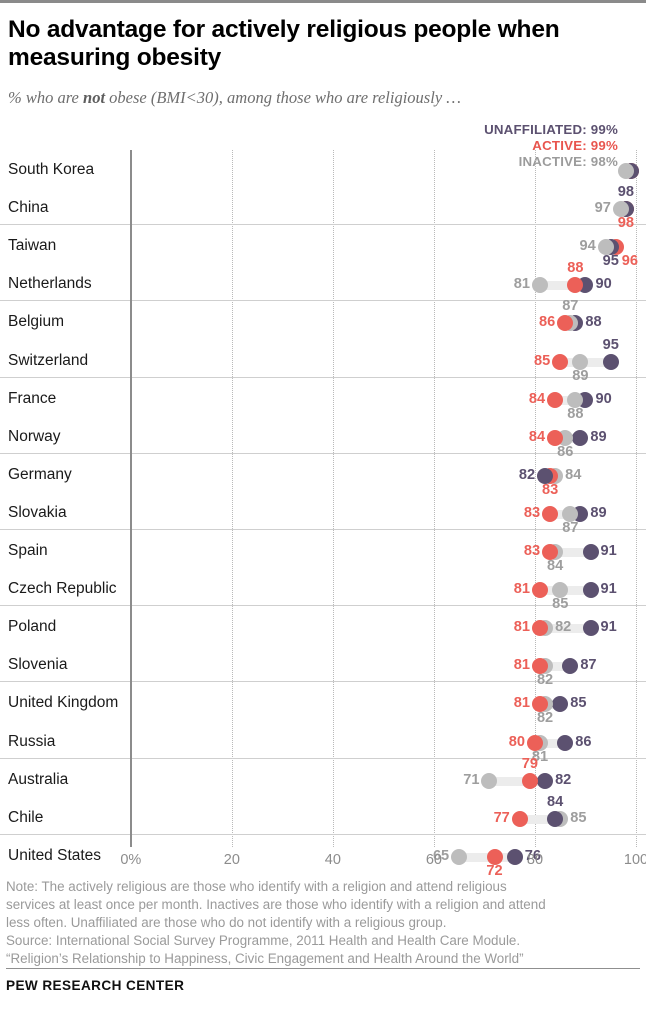 The width and height of the screenshot is (646, 1024). What do you see at coordinates (323, 778) in the screenshot?
I see `chart-row: Australia 71 79 82` at bounding box center [323, 778].